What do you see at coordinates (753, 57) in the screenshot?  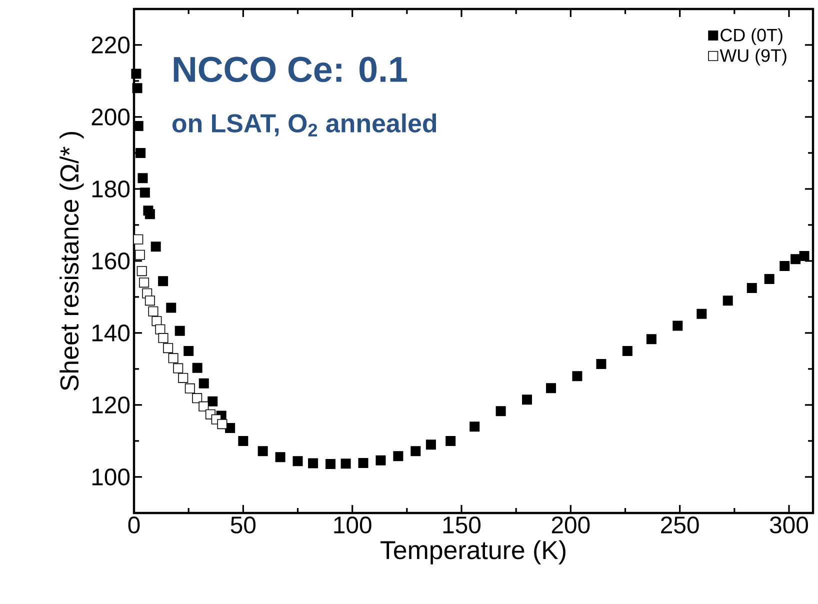 I see `legend-label: WU (9T)` at bounding box center [753, 57].